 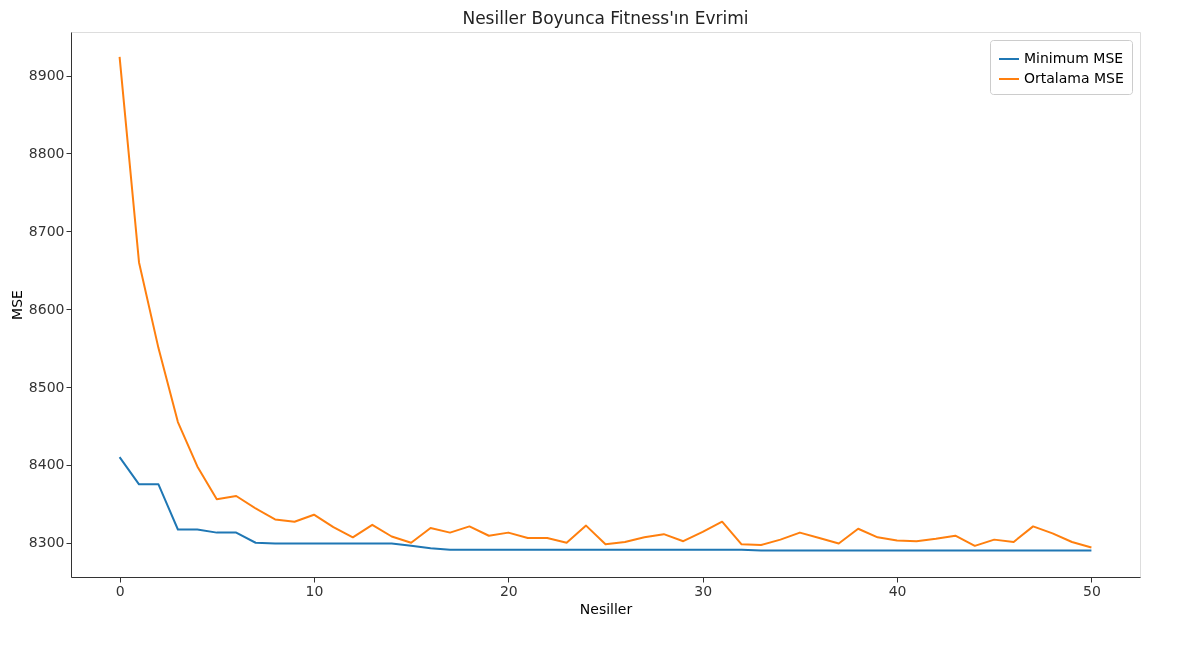 What do you see at coordinates (46, 75) in the screenshot?
I see `y-tick-label: 8900` at bounding box center [46, 75].